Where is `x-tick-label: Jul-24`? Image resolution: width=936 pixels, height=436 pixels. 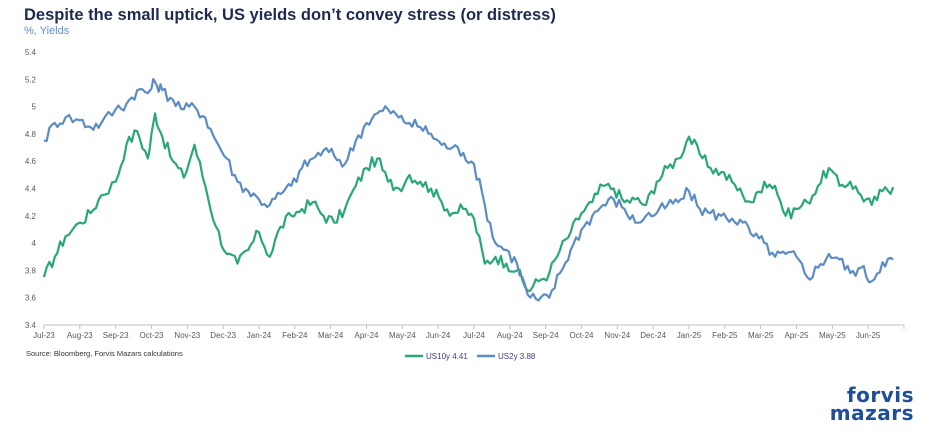 x-tick-label: Jul-24 is located at coordinates (474, 335).